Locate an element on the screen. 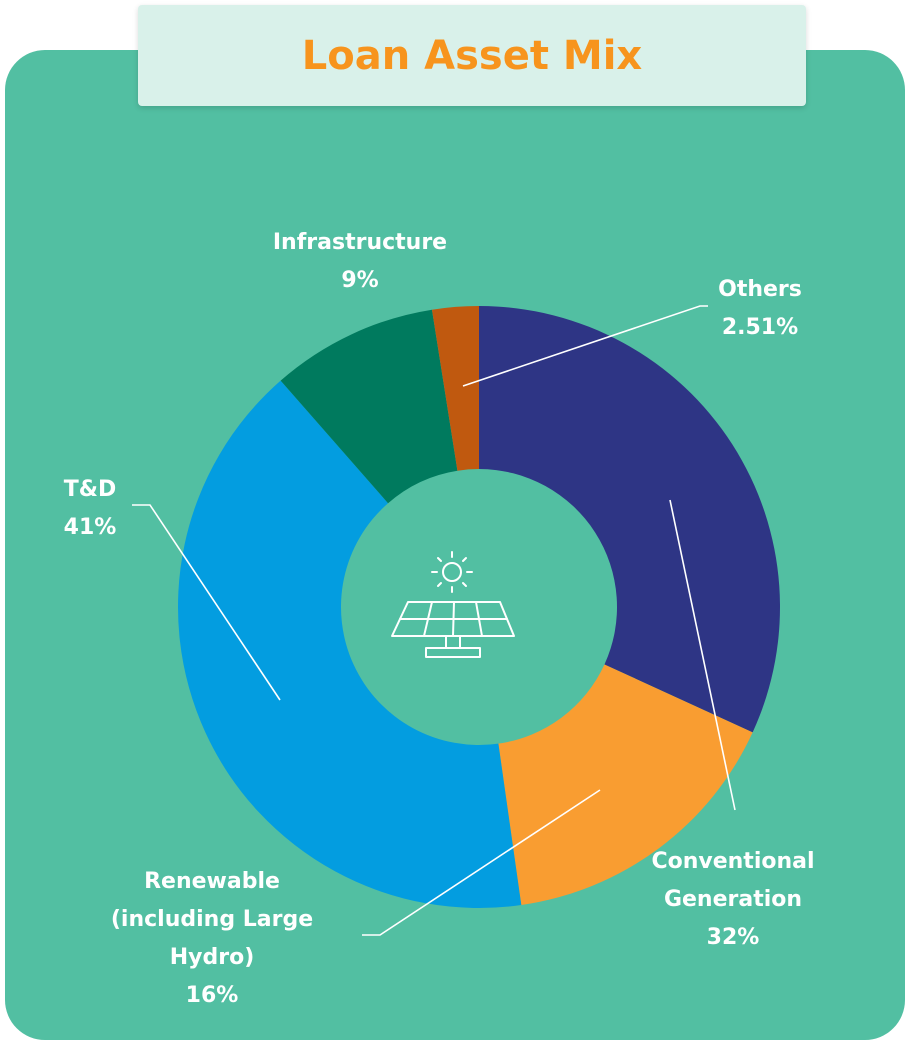 The image size is (909, 1045). value-label: 41% is located at coordinates (90, 527).